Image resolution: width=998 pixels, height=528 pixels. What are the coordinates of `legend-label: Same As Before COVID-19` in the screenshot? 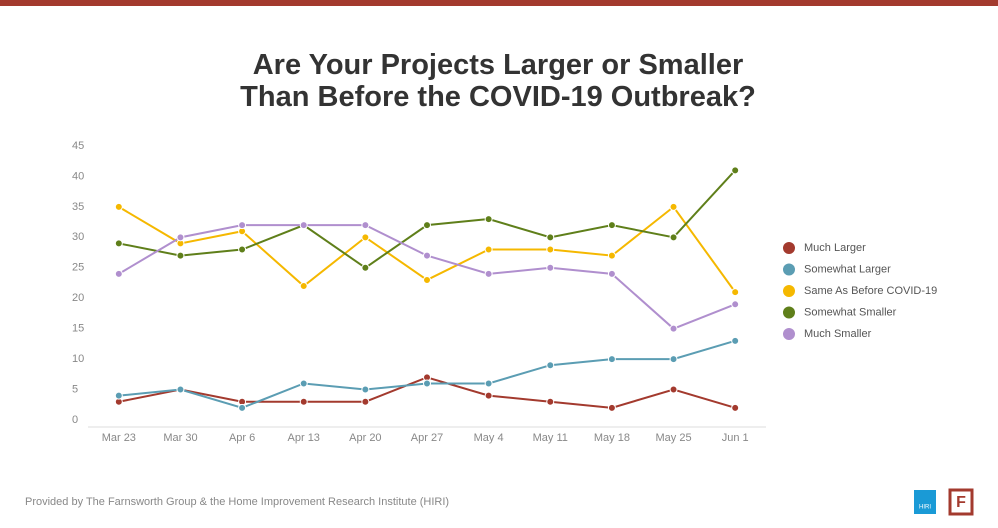 It's located at (870, 291).